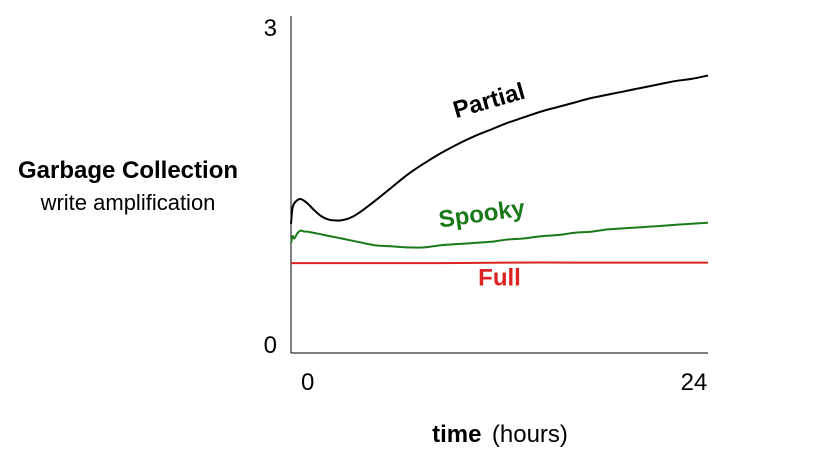  What do you see at coordinates (128, 170) in the screenshot?
I see `y-axis-title: Garbage Collection` at bounding box center [128, 170].